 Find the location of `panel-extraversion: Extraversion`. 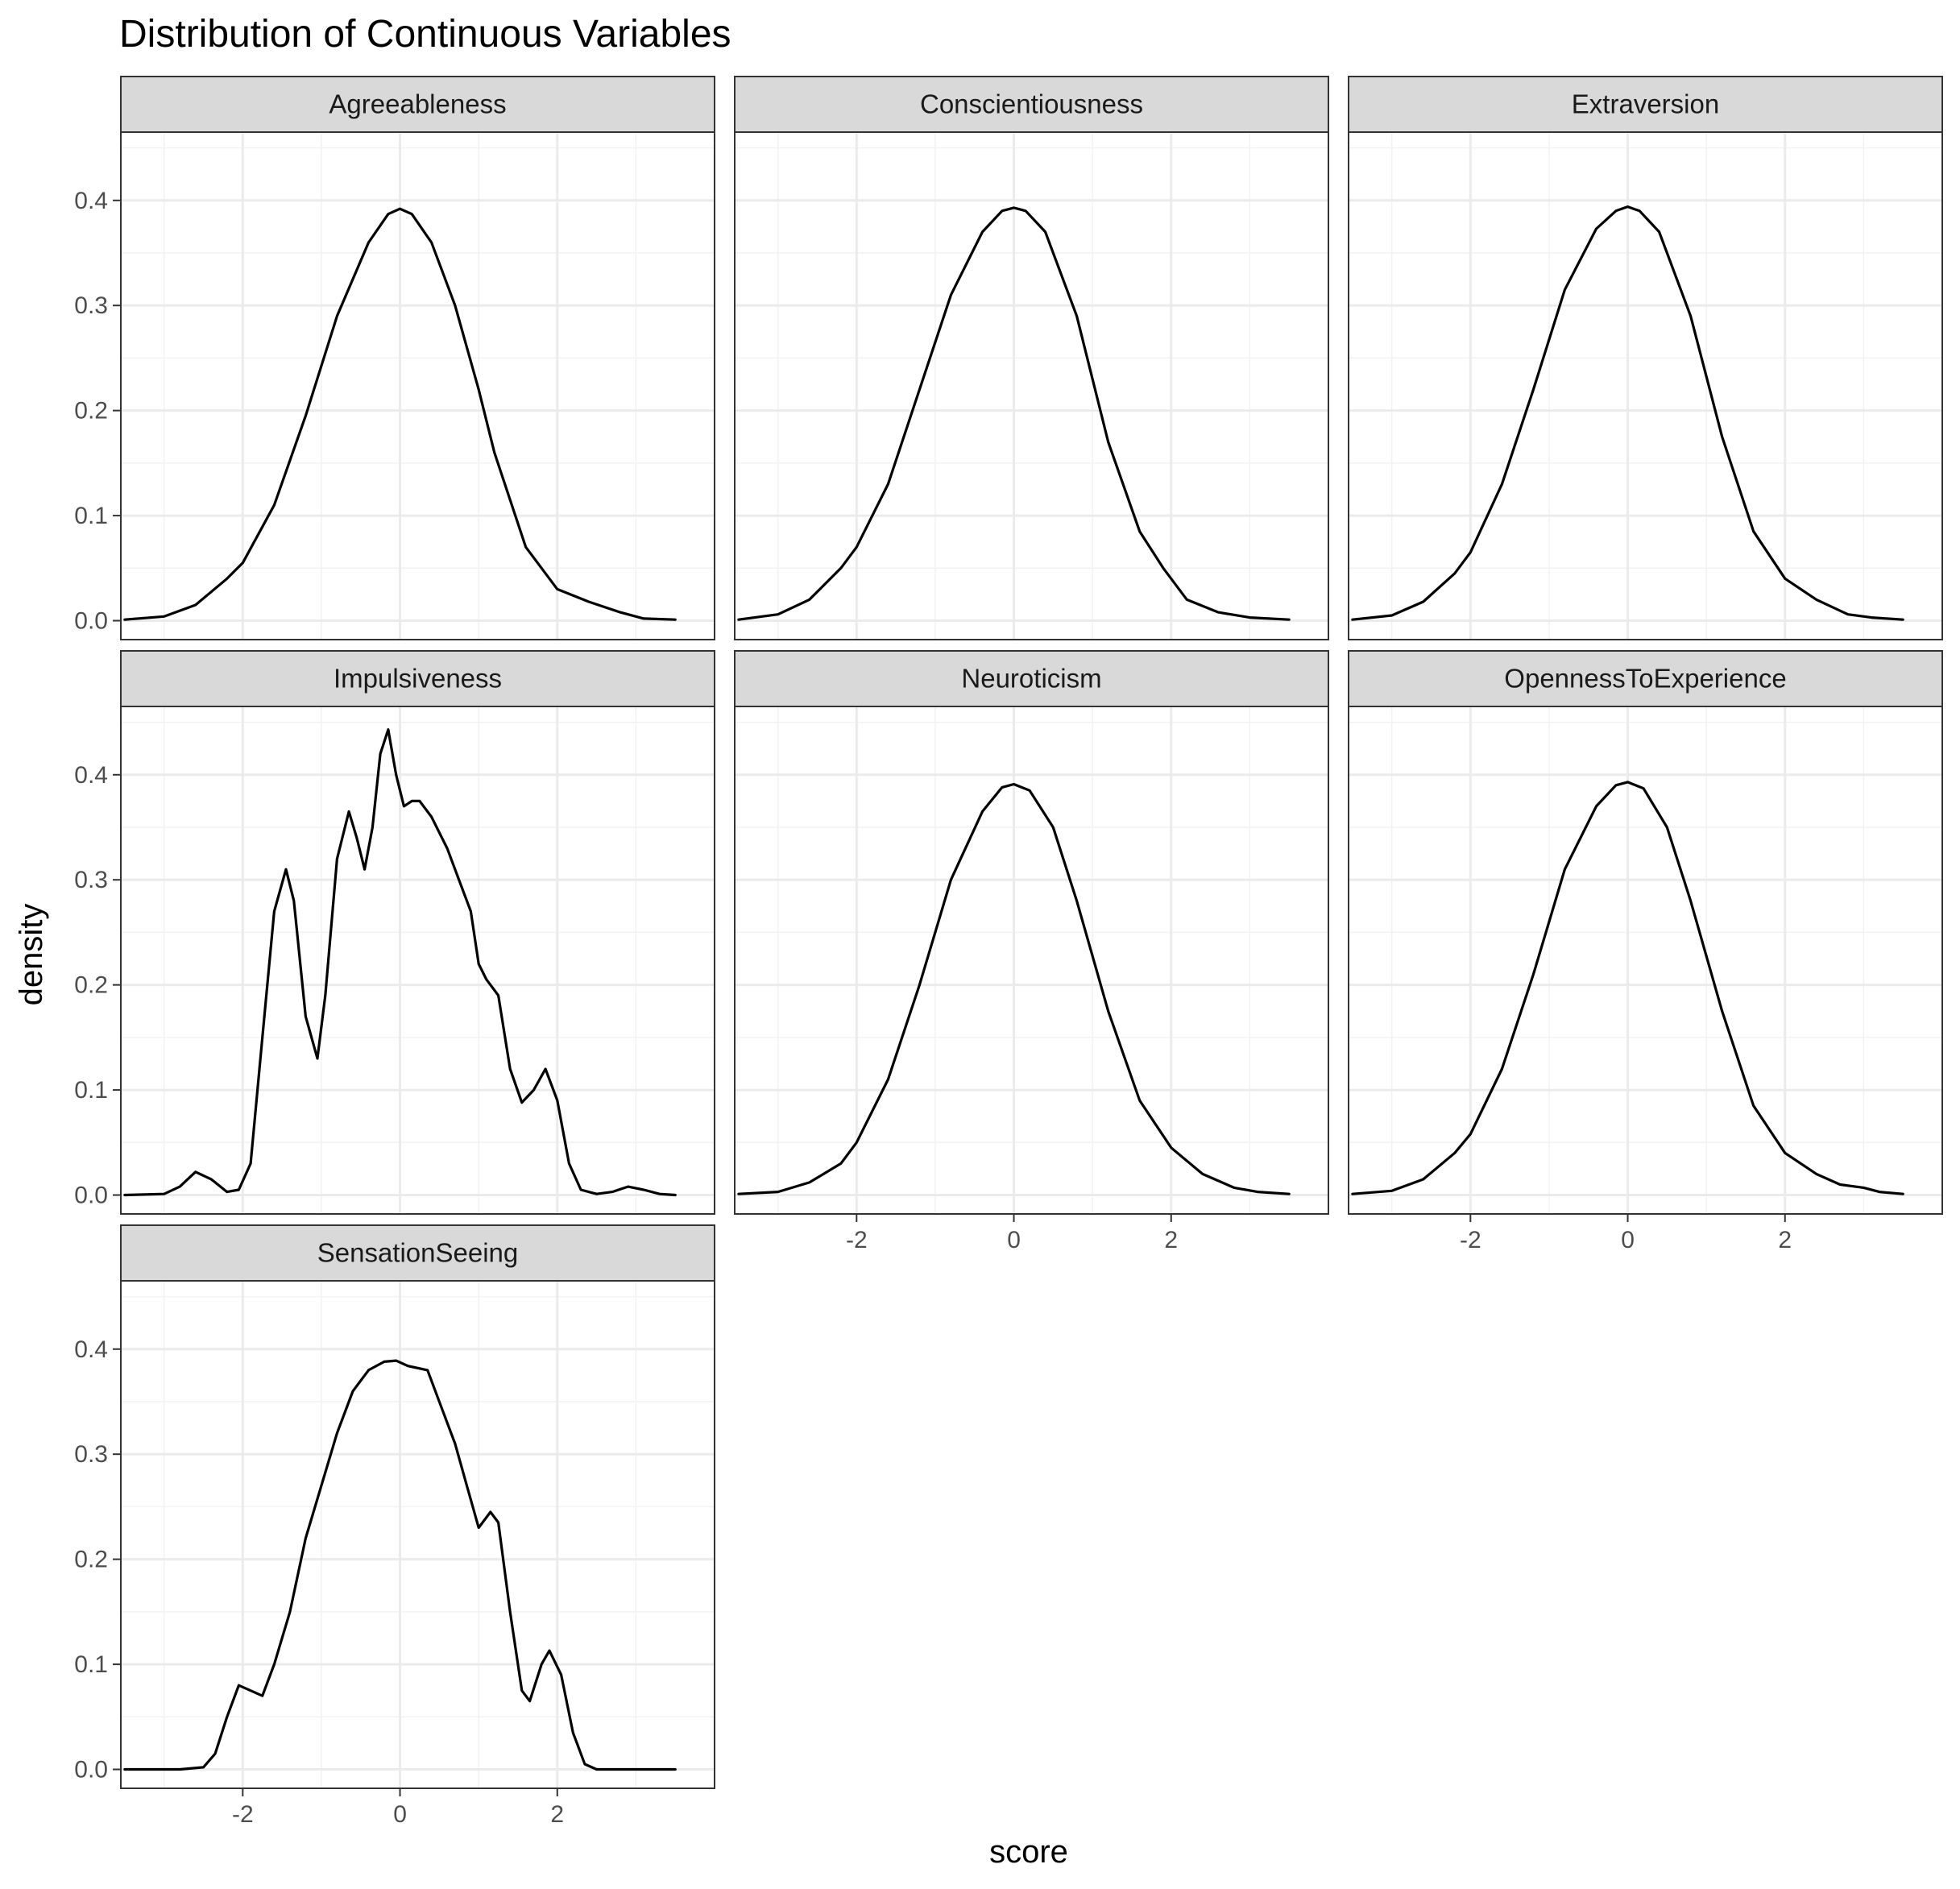

panel-extraversion: Extraversion is located at coordinates (1645, 358).